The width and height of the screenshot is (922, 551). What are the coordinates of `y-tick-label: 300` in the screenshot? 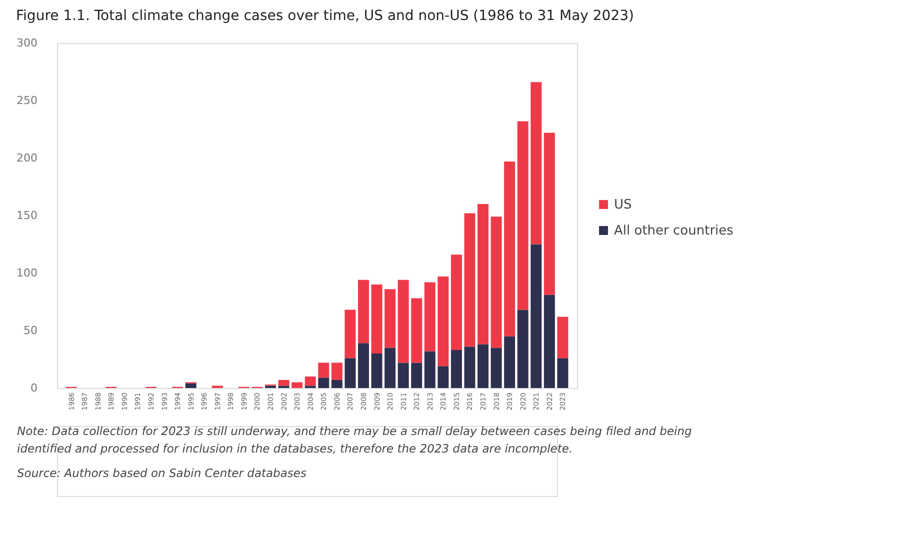 It's located at (27, 43).